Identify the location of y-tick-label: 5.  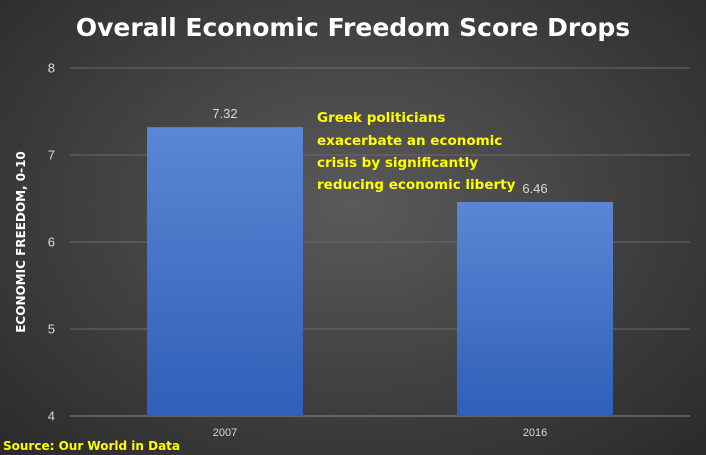
(51, 329).